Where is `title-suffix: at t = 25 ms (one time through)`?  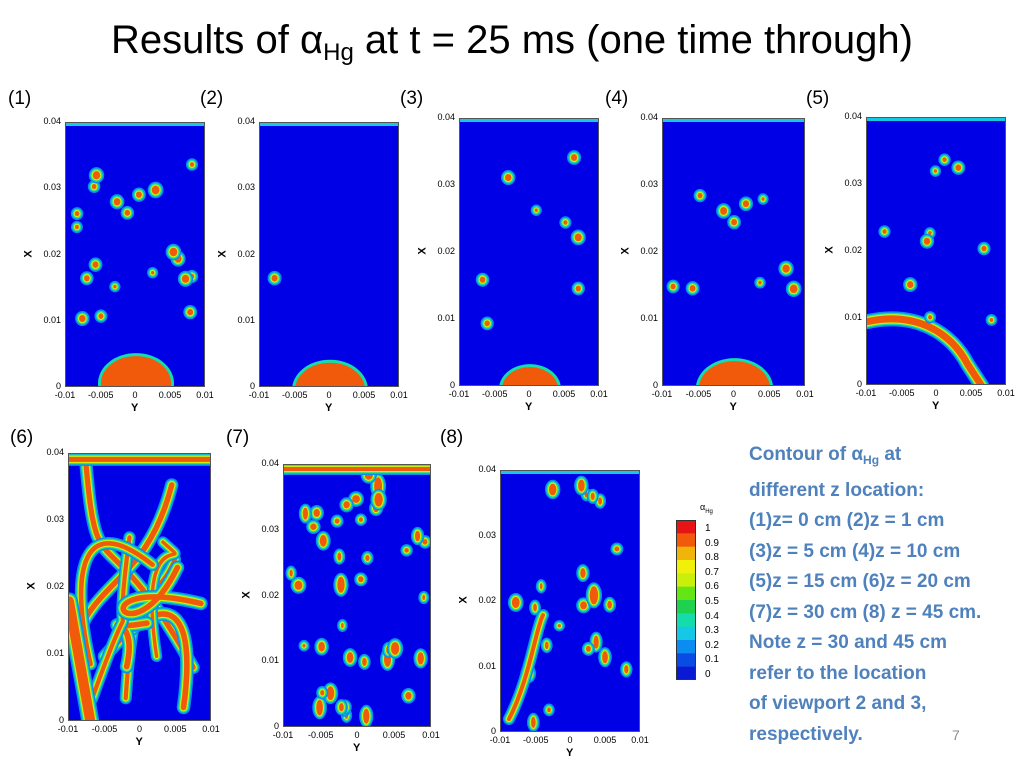 title-suffix: at t = 25 ms (one time through) is located at coordinates (633, 40).